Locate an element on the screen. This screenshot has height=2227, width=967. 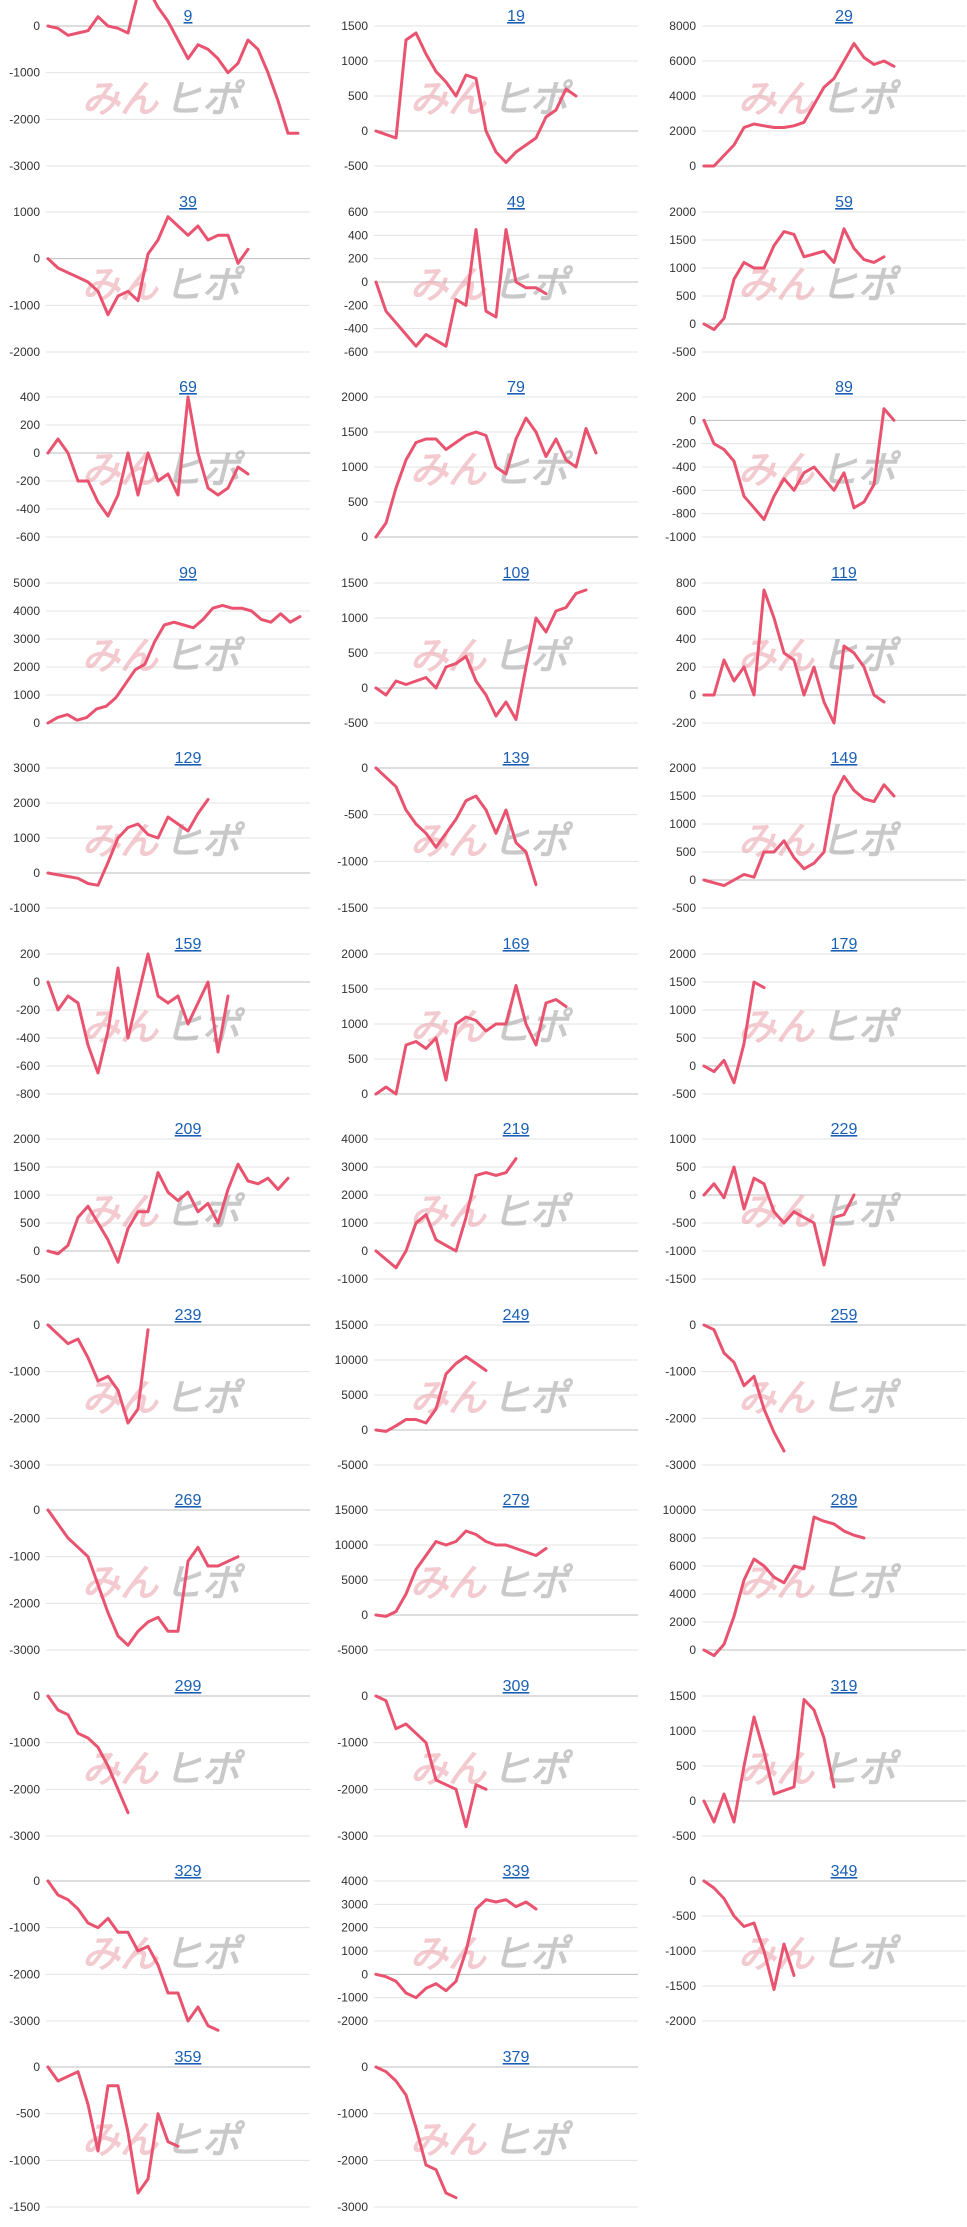
chart-title-link: 249 is located at coordinates (516, 1315).